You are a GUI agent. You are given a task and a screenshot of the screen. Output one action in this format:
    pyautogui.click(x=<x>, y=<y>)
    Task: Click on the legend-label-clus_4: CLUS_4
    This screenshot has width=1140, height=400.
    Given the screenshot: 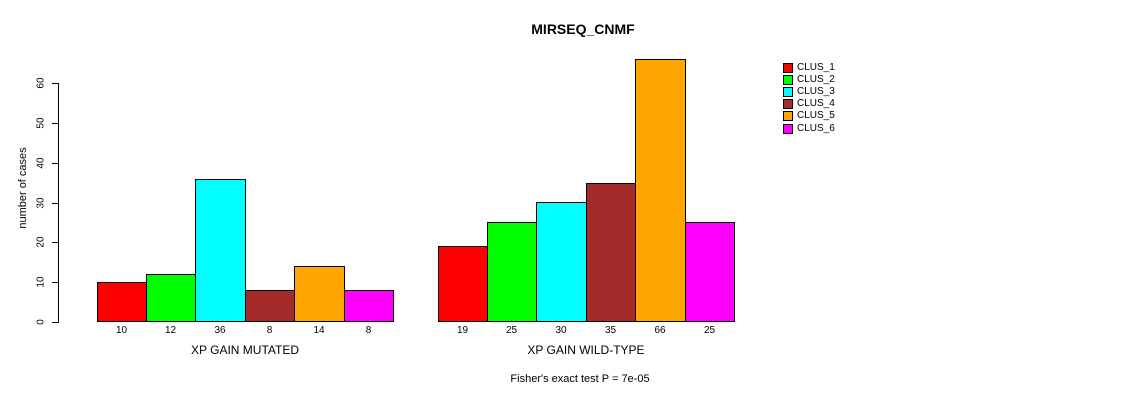 What is the action you would take?
    pyautogui.click(x=816, y=103)
    